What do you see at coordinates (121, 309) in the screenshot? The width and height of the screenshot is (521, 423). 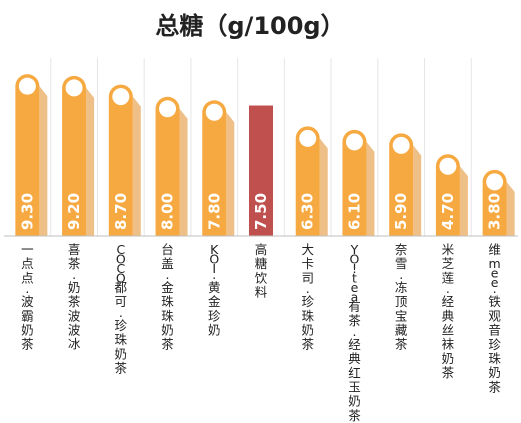 I see `category-label: C O C O 都可·珍珠奶茶` at bounding box center [121, 309].